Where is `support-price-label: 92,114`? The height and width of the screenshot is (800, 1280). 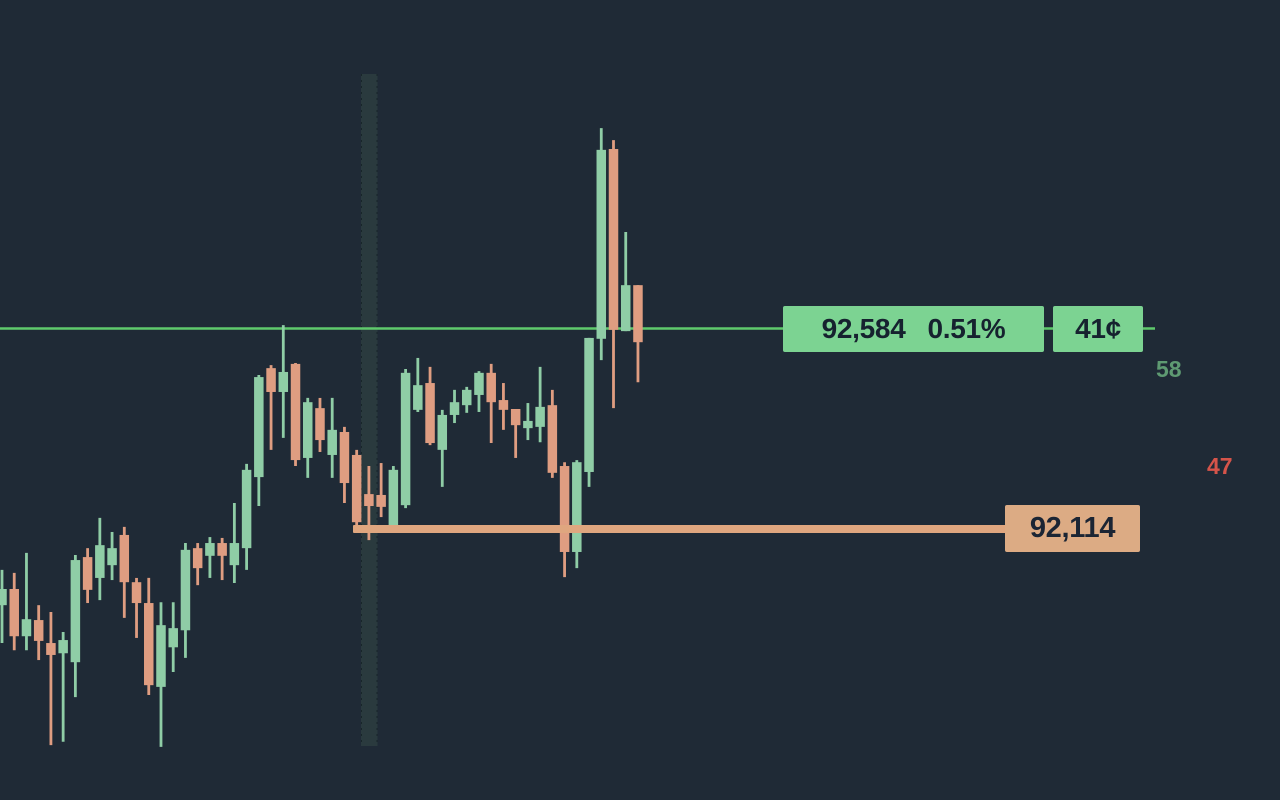 support-price-label: 92,114 is located at coordinates (1072, 528).